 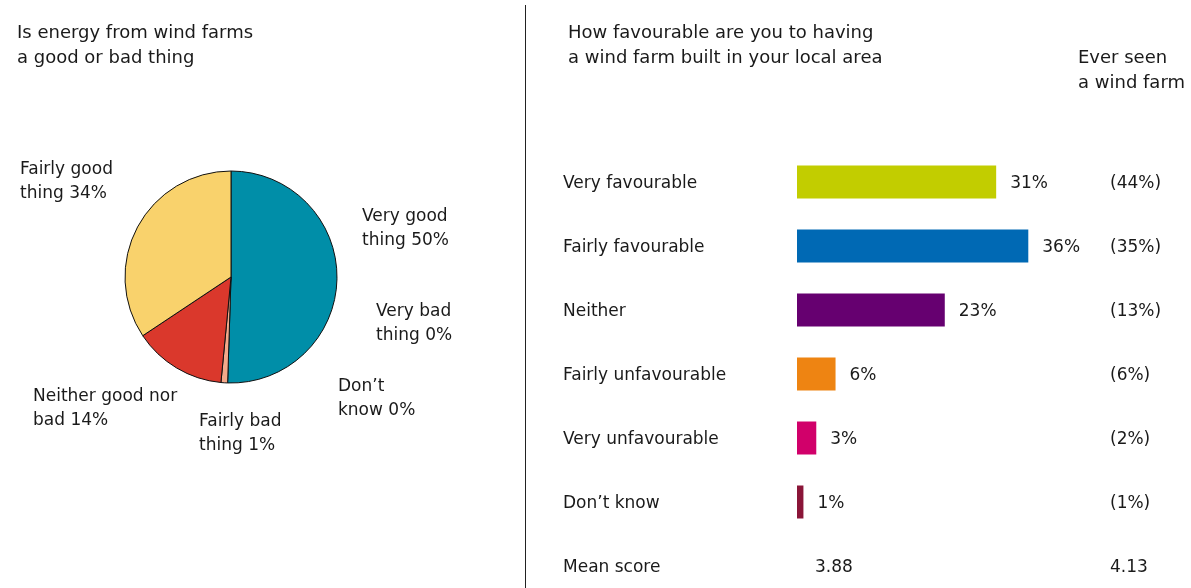 I want to click on data-label: 36%, so click(x=1061, y=246).